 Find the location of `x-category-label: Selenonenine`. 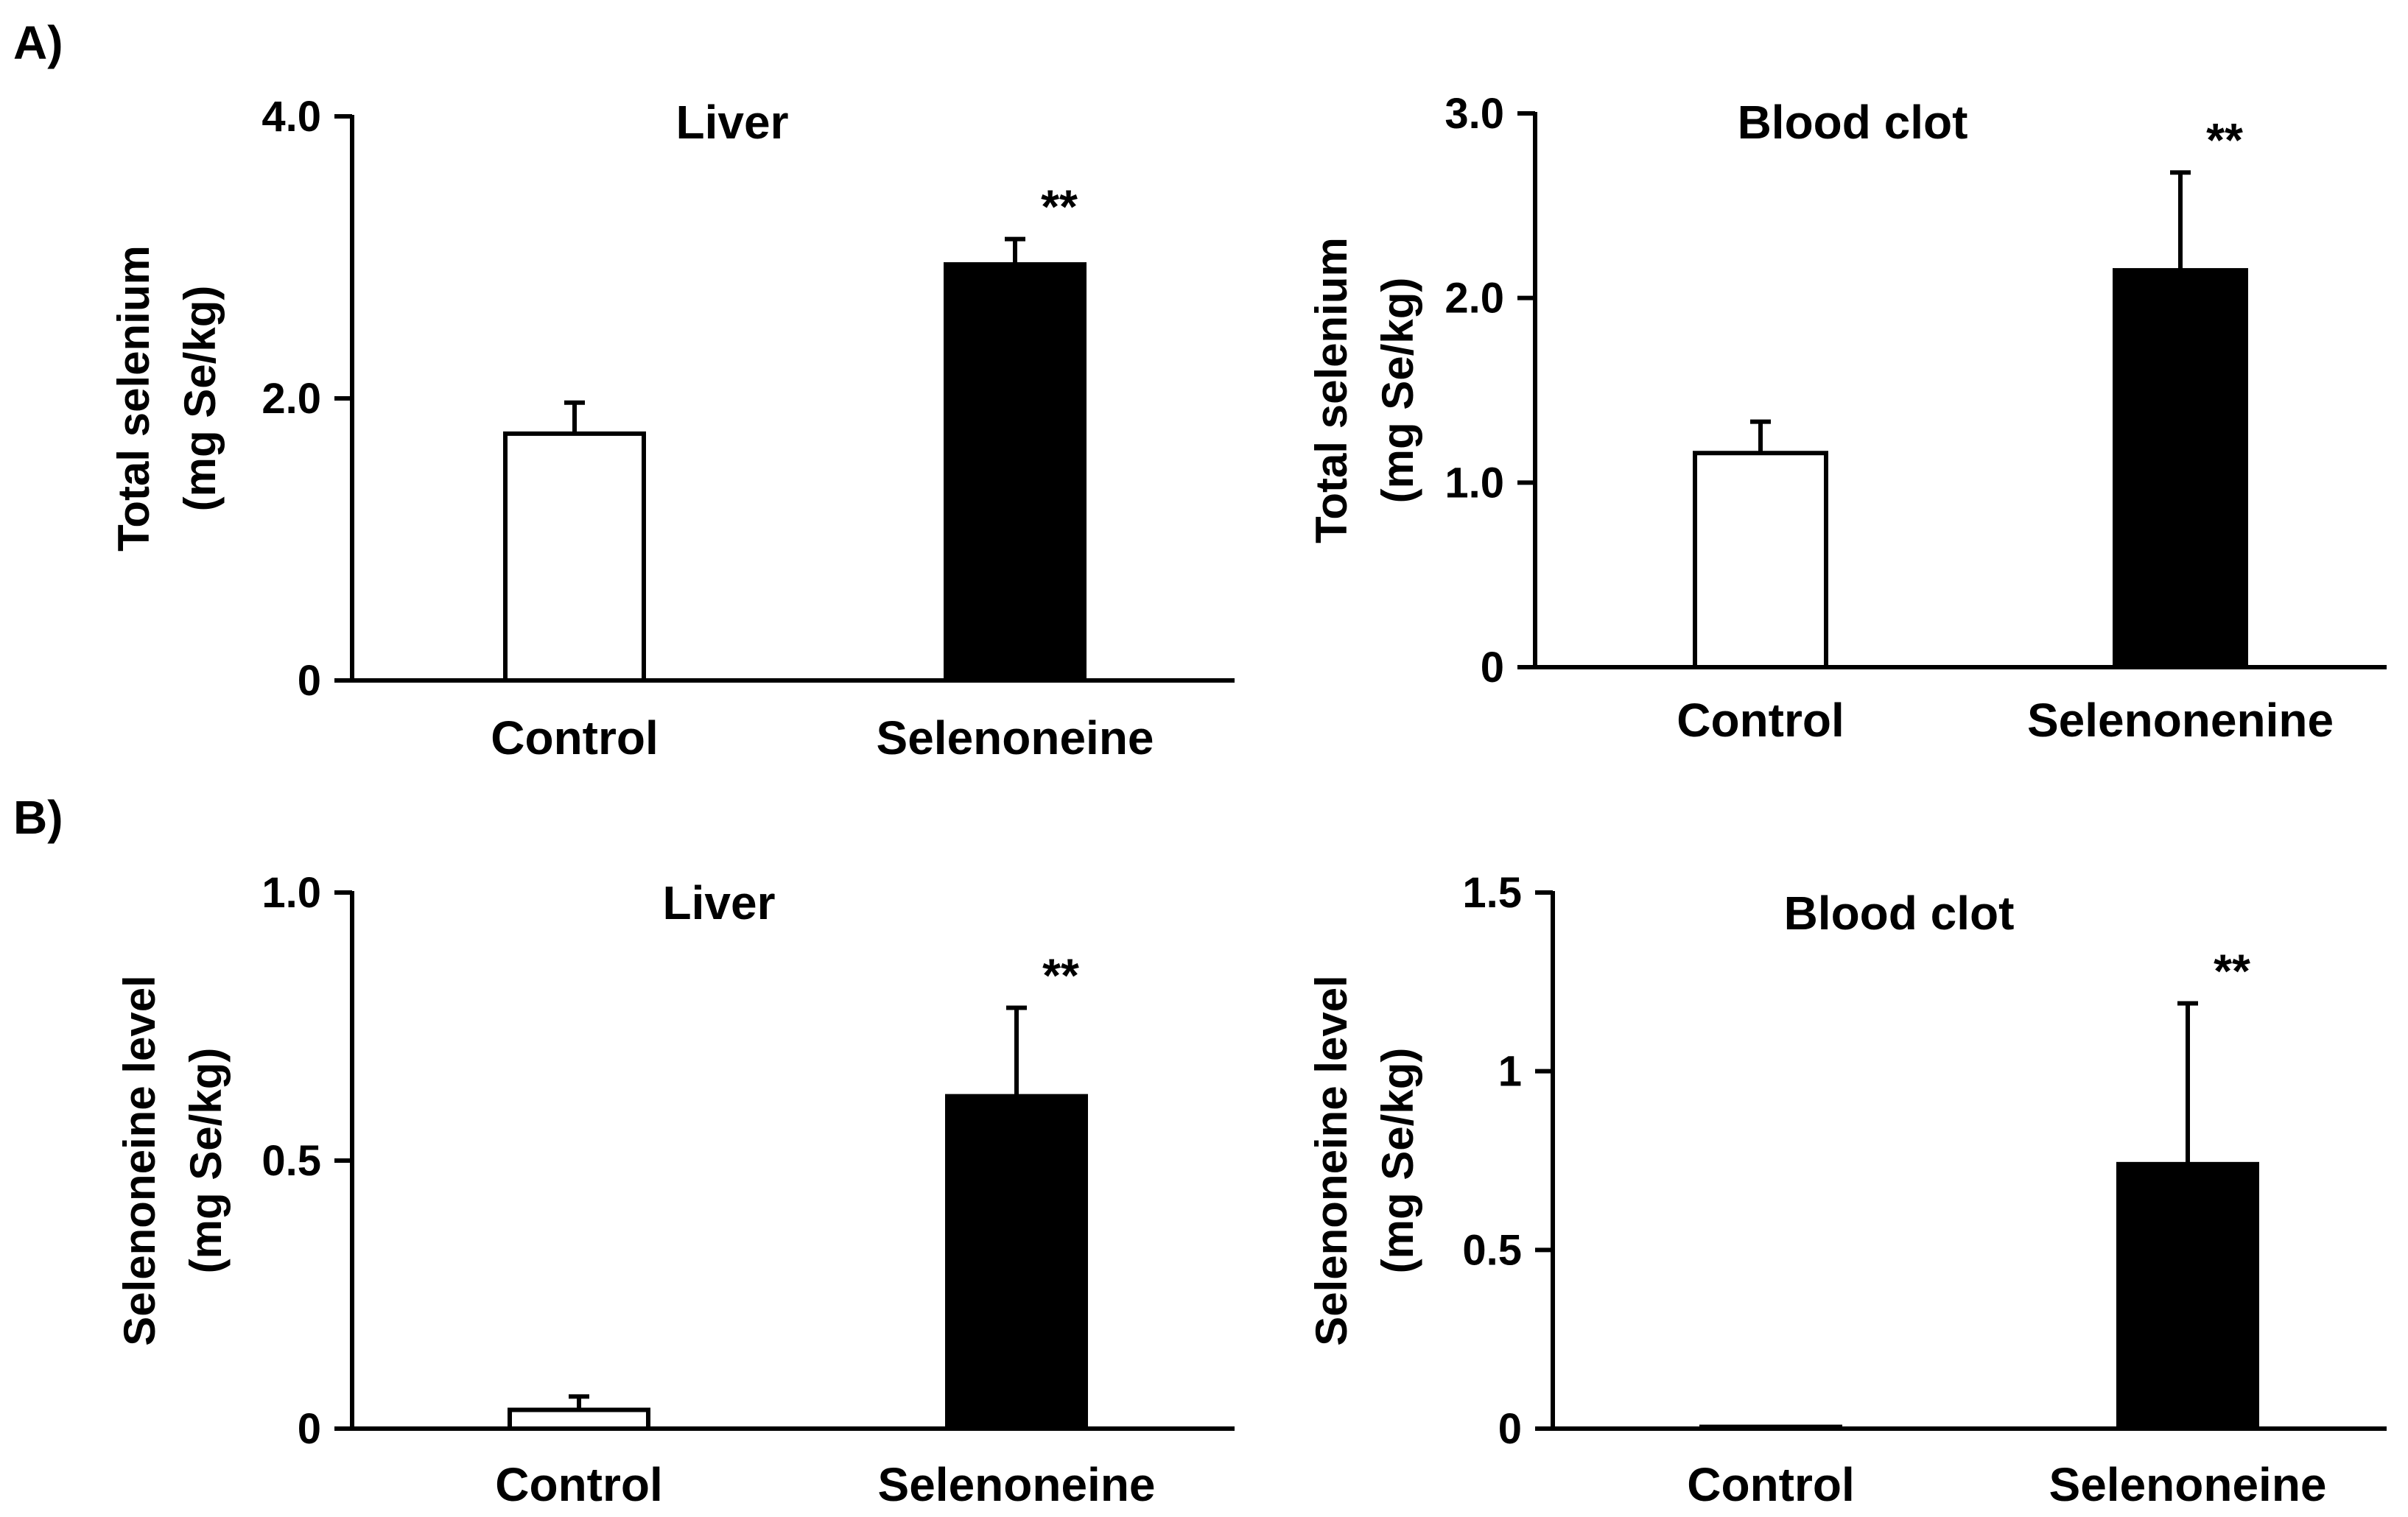

x-category-label: Selenonenine is located at coordinates (2180, 721).